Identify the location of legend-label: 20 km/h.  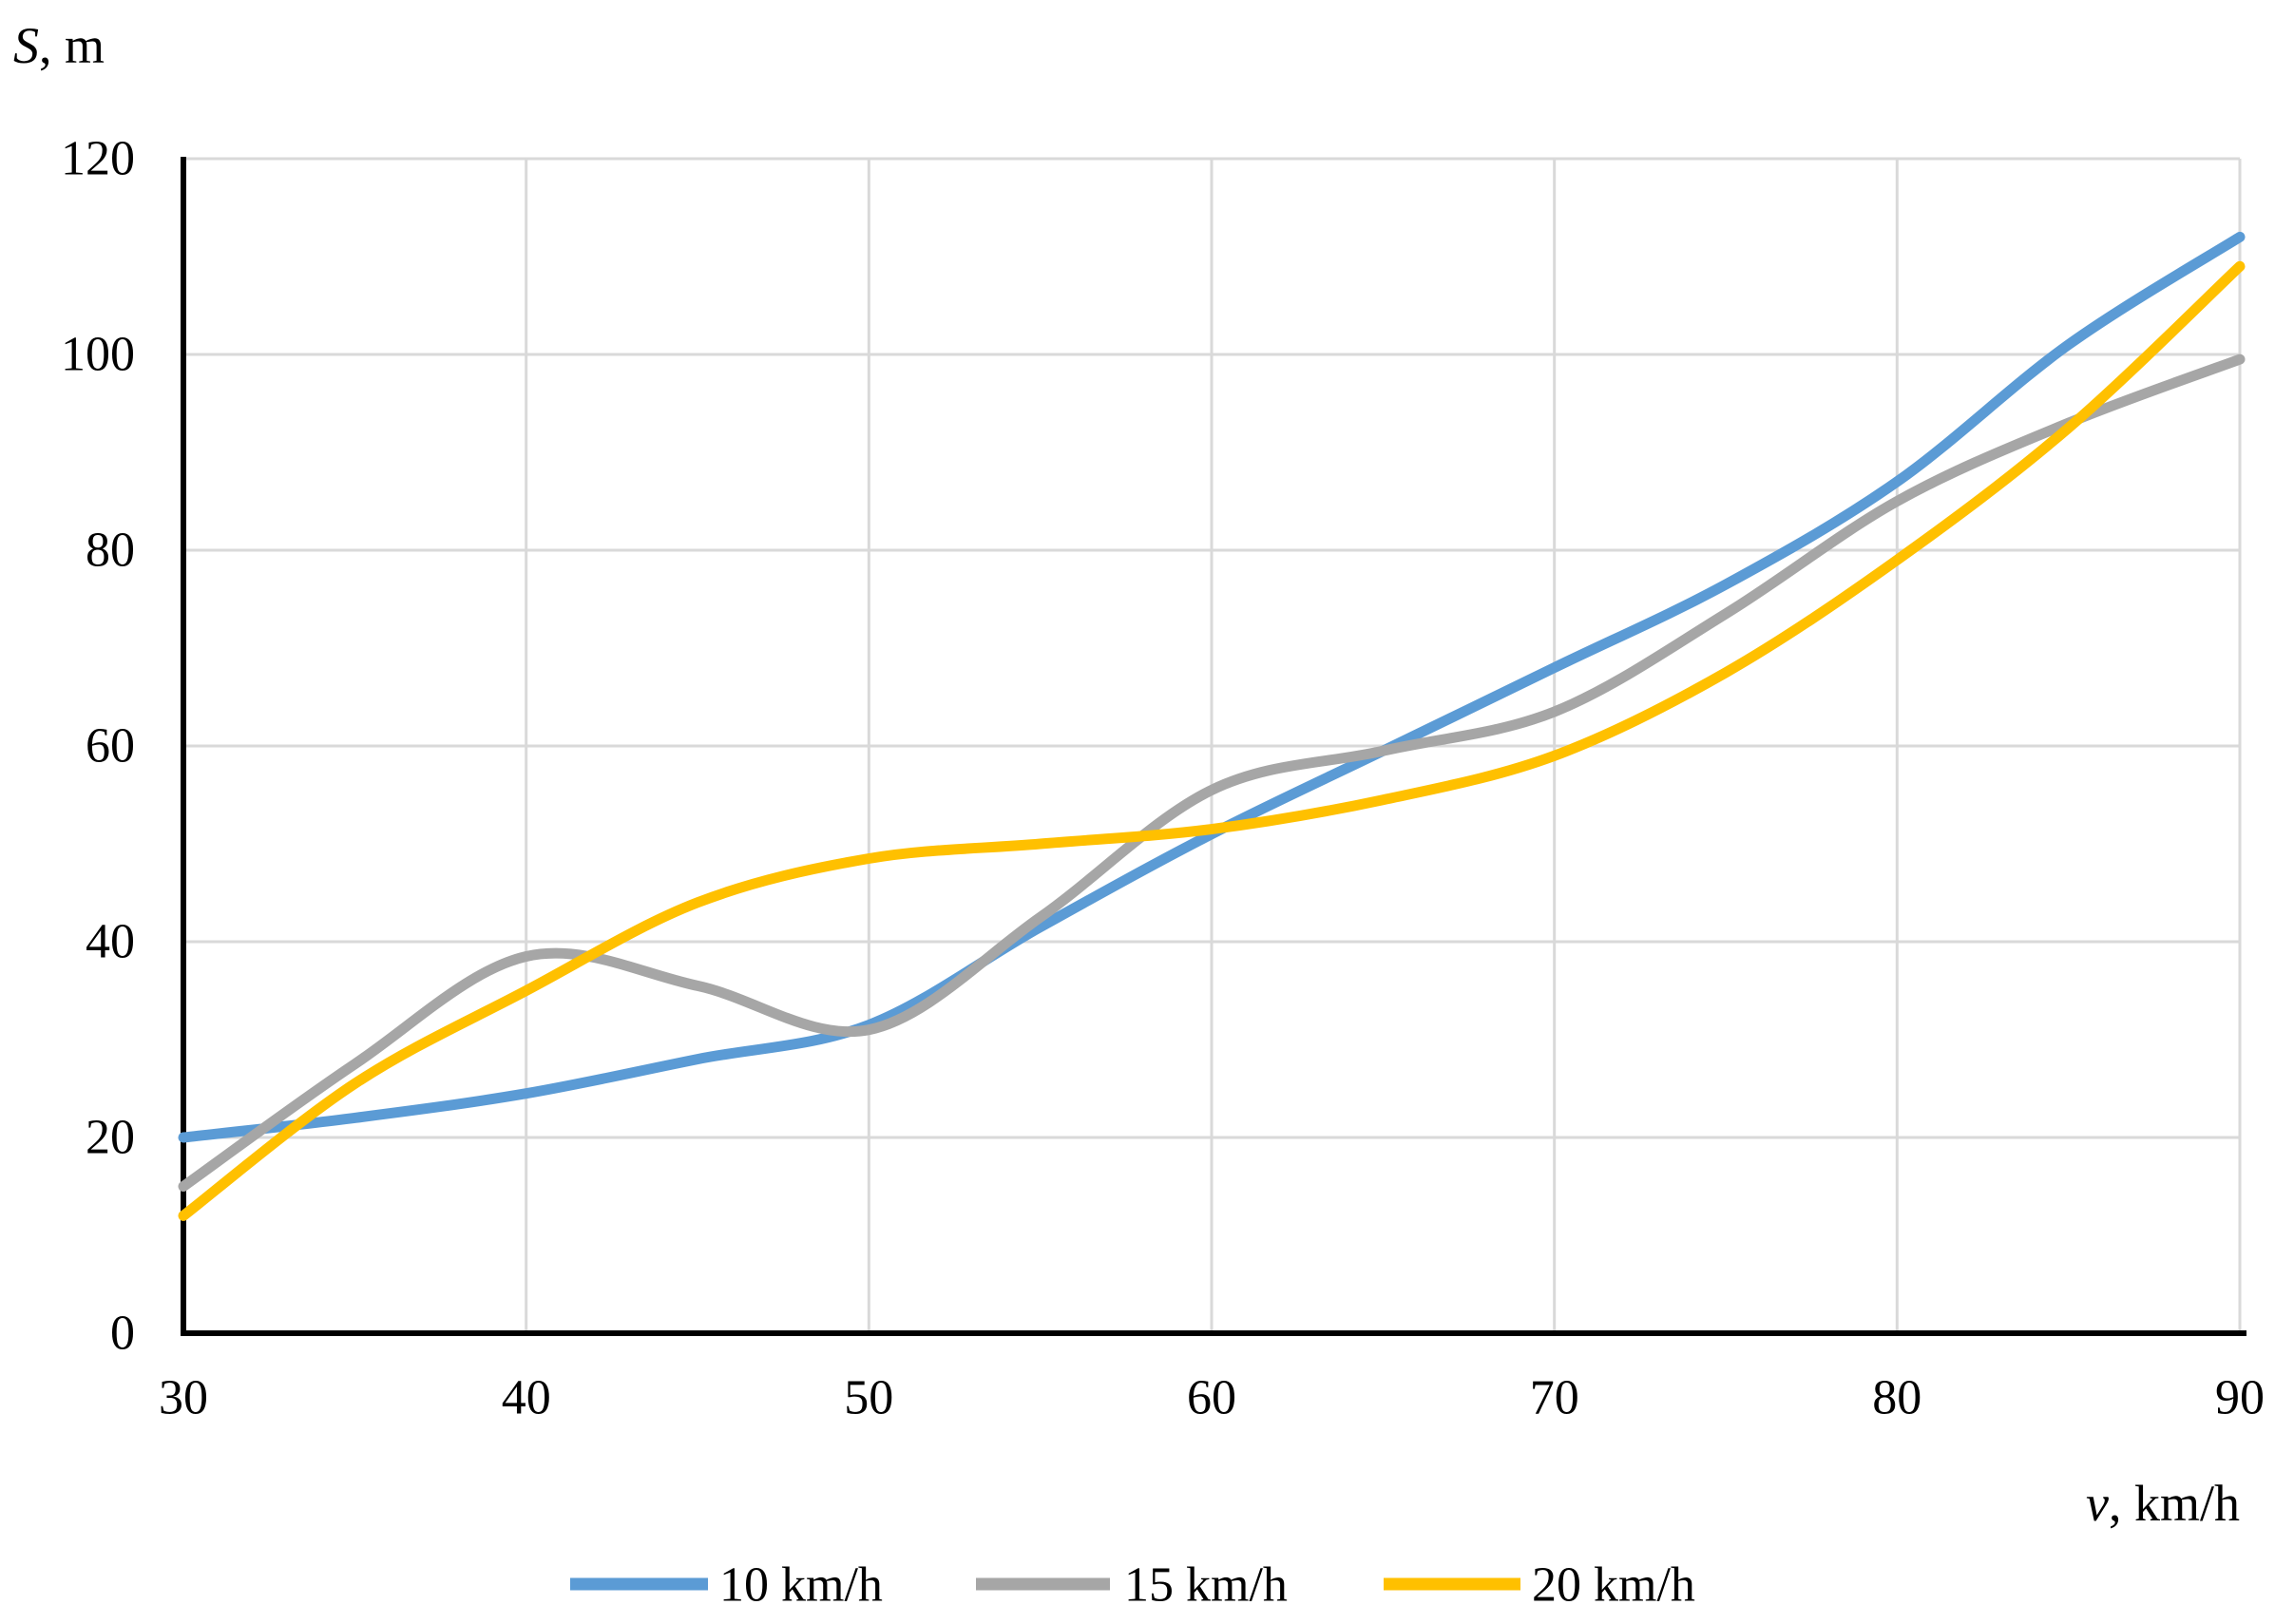
(1613, 1585).